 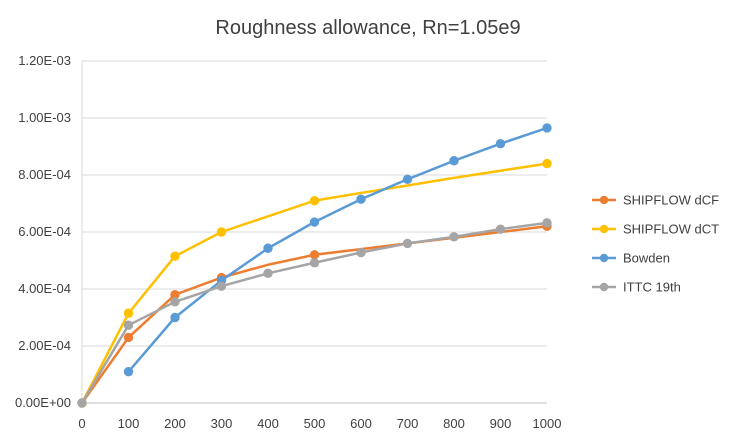 I want to click on legend-label: SHIPFLOW dCF, so click(x=671, y=200).